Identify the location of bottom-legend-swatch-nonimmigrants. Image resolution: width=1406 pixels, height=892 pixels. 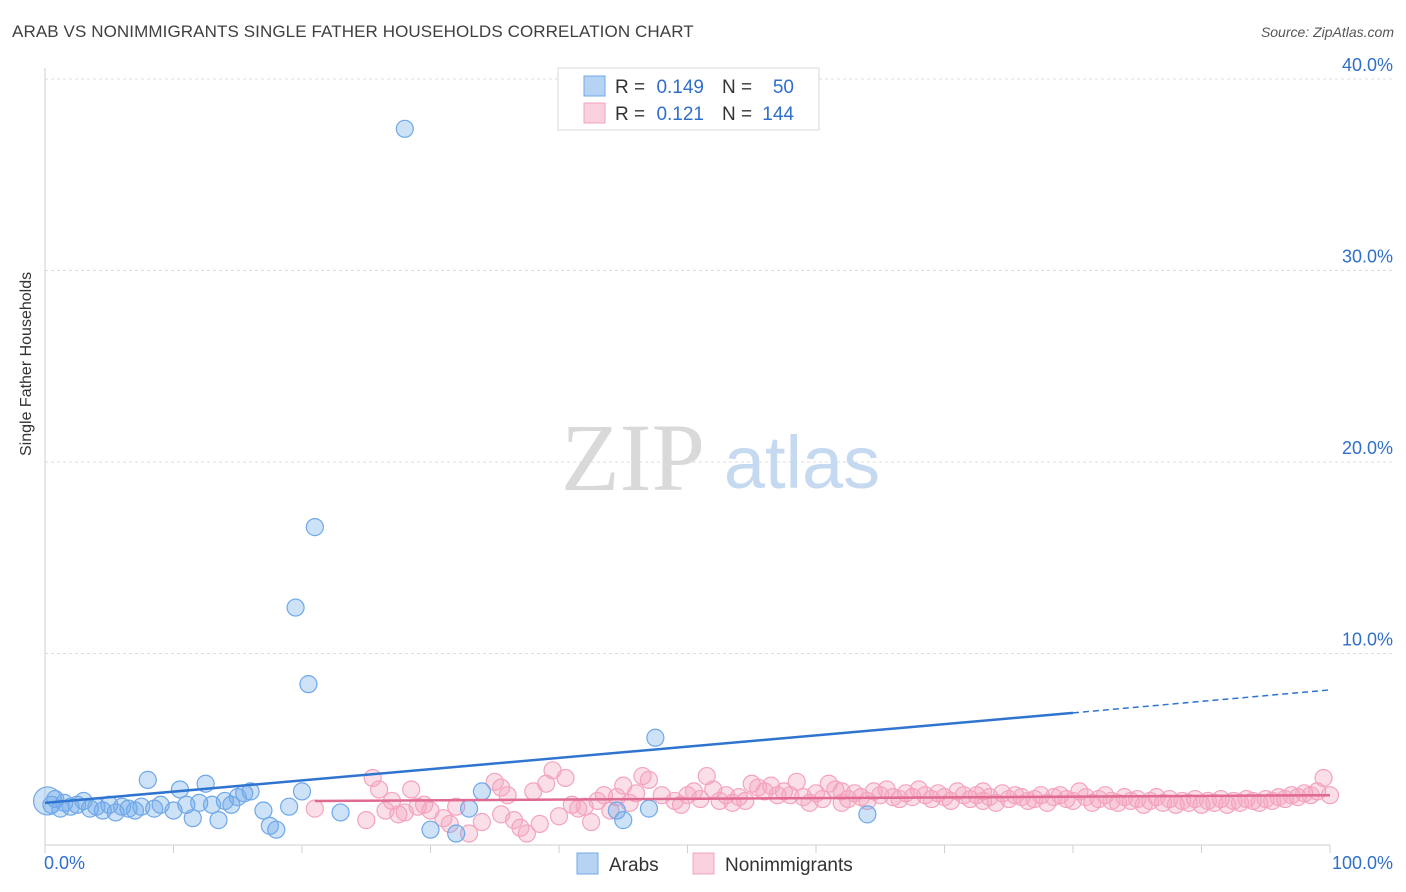
(703, 863).